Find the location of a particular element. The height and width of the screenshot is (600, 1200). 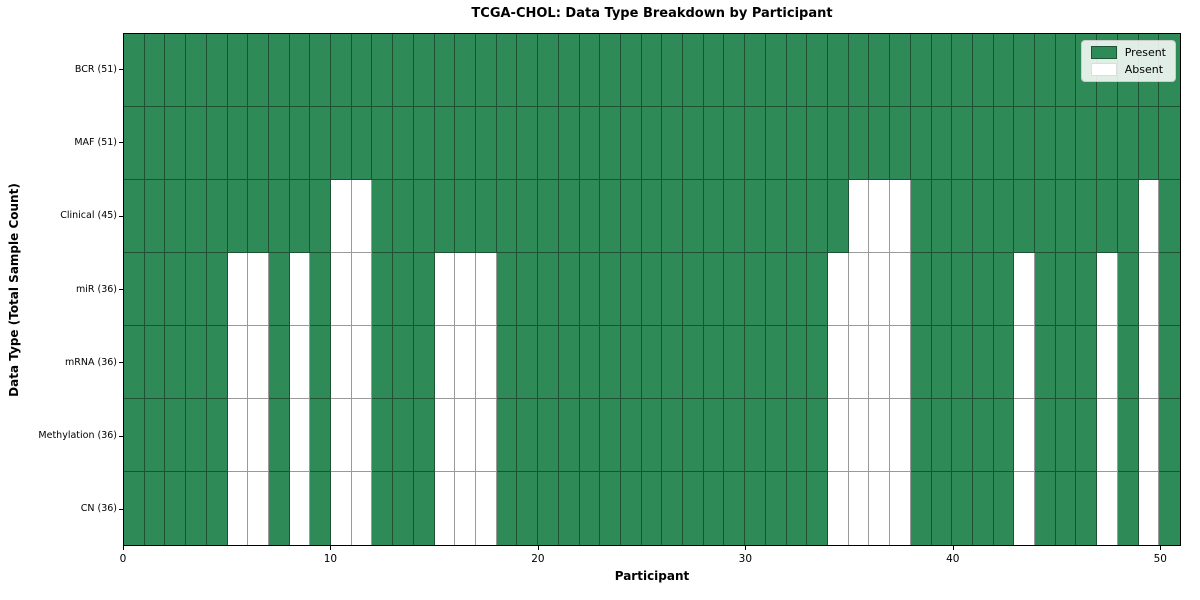

x-tick-label: 40 is located at coordinates (953, 559).